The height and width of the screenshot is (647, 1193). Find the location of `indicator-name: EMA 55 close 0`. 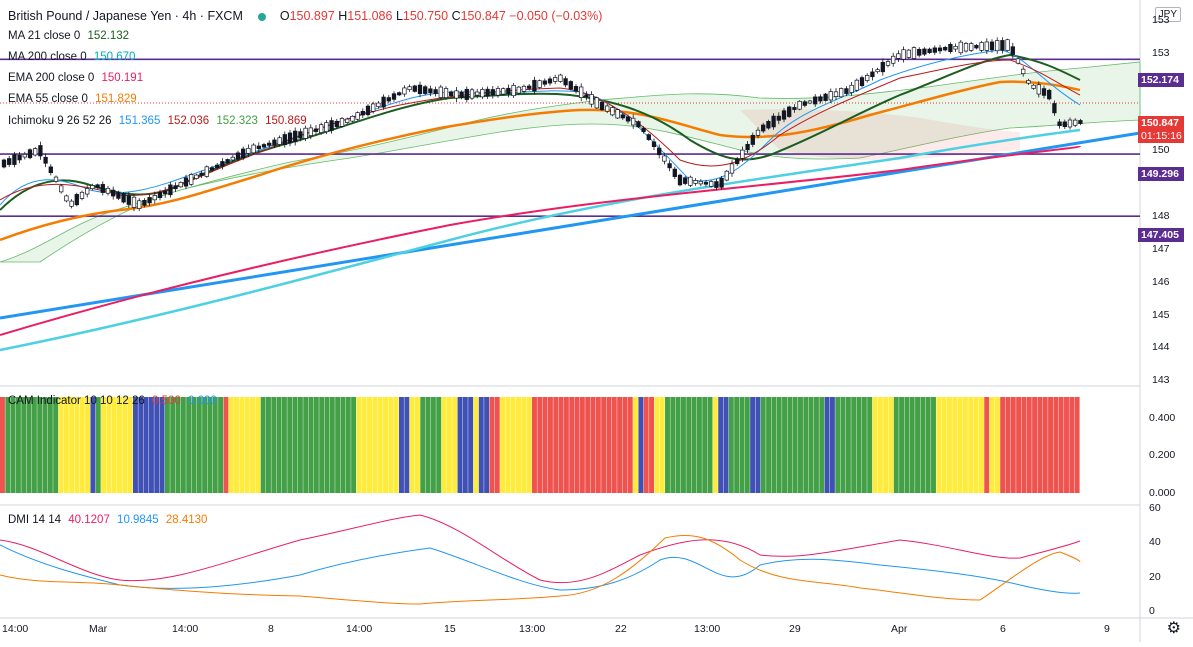

indicator-name: EMA 55 close 0 is located at coordinates (48, 99).